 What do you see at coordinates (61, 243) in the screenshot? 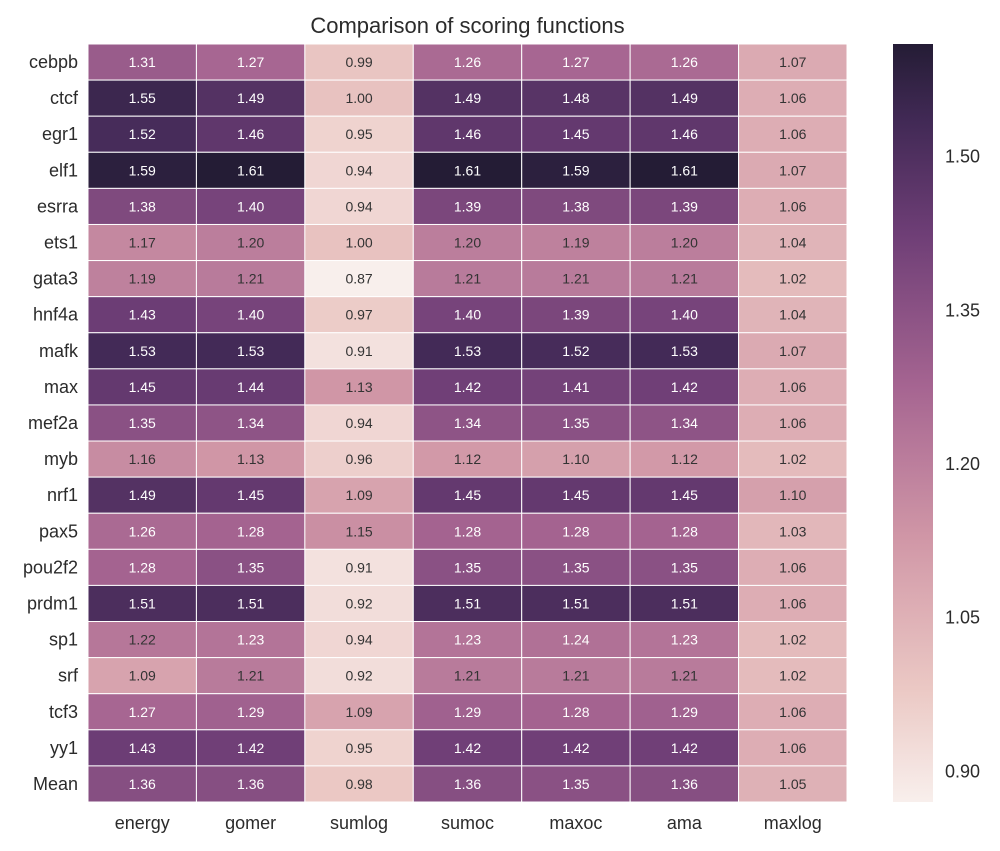
I see `row-label: ets1` at bounding box center [61, 243].